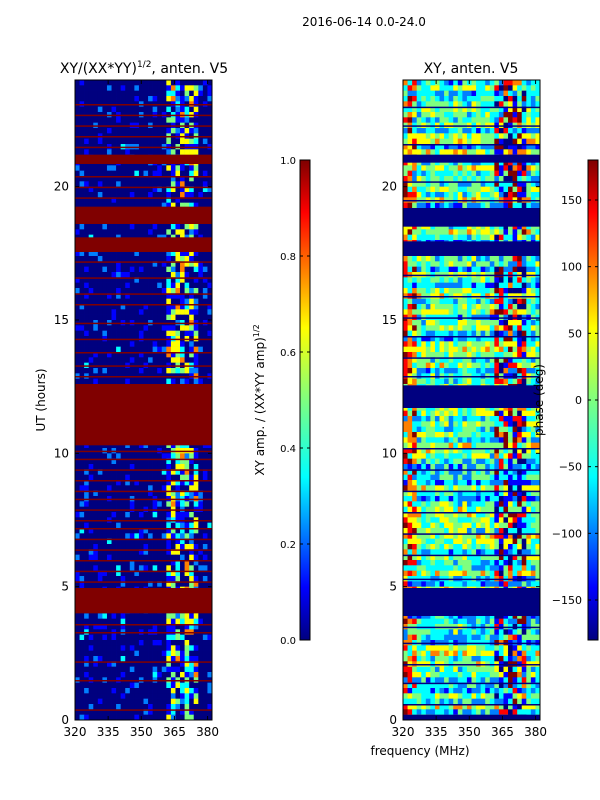 The width and height of the screenshot is (600, 800). What do you see at coordinates (143, 571) in the screenshot?
I see `panel1-flag-line` at bounding box center [143, 571].